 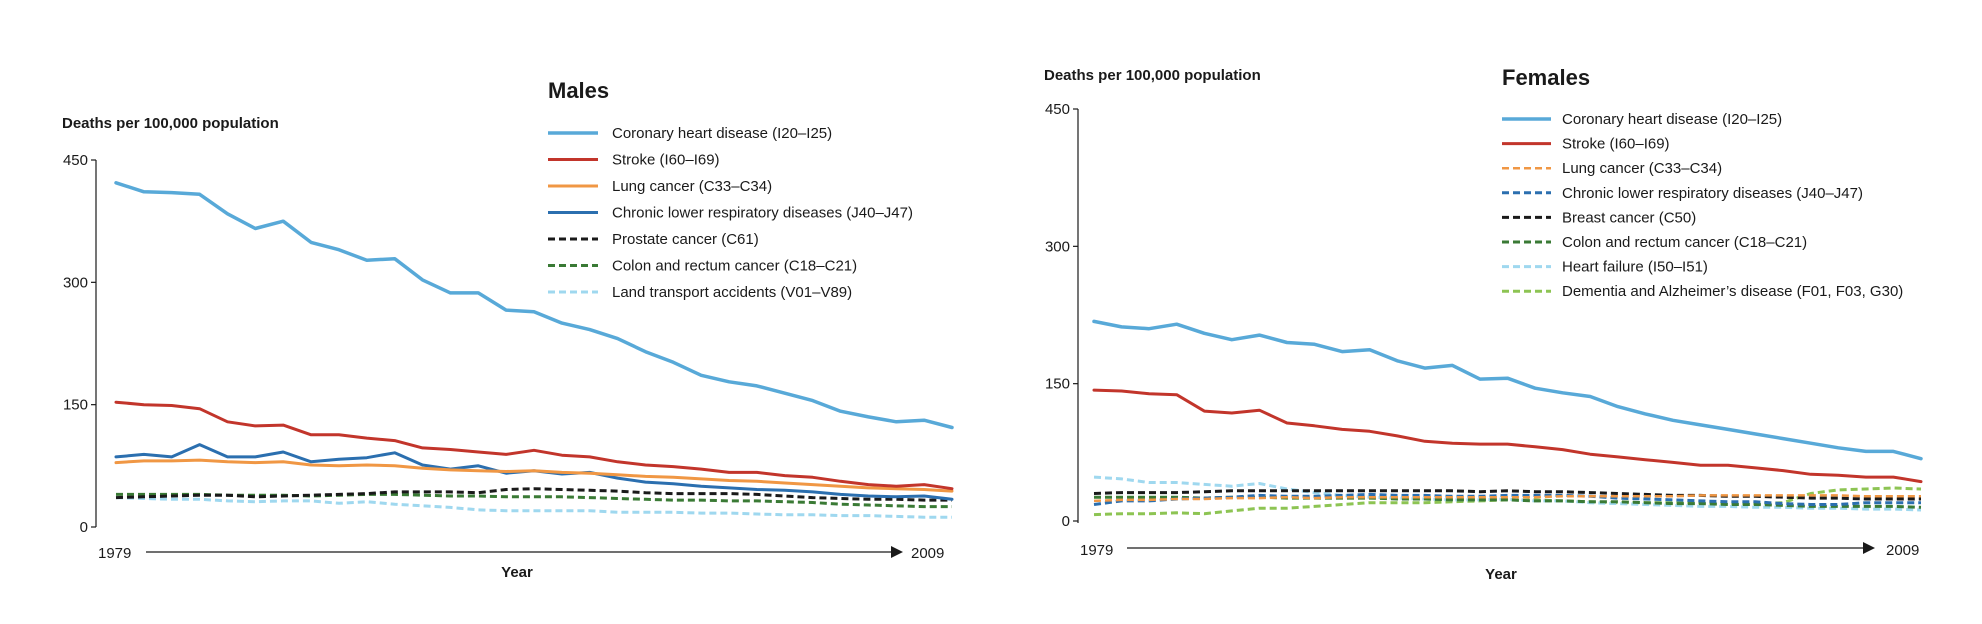 What do you see at coordinates (578, 90) in the screenshot?
I see `chart-title: Males` at bounding box center [578, 90].